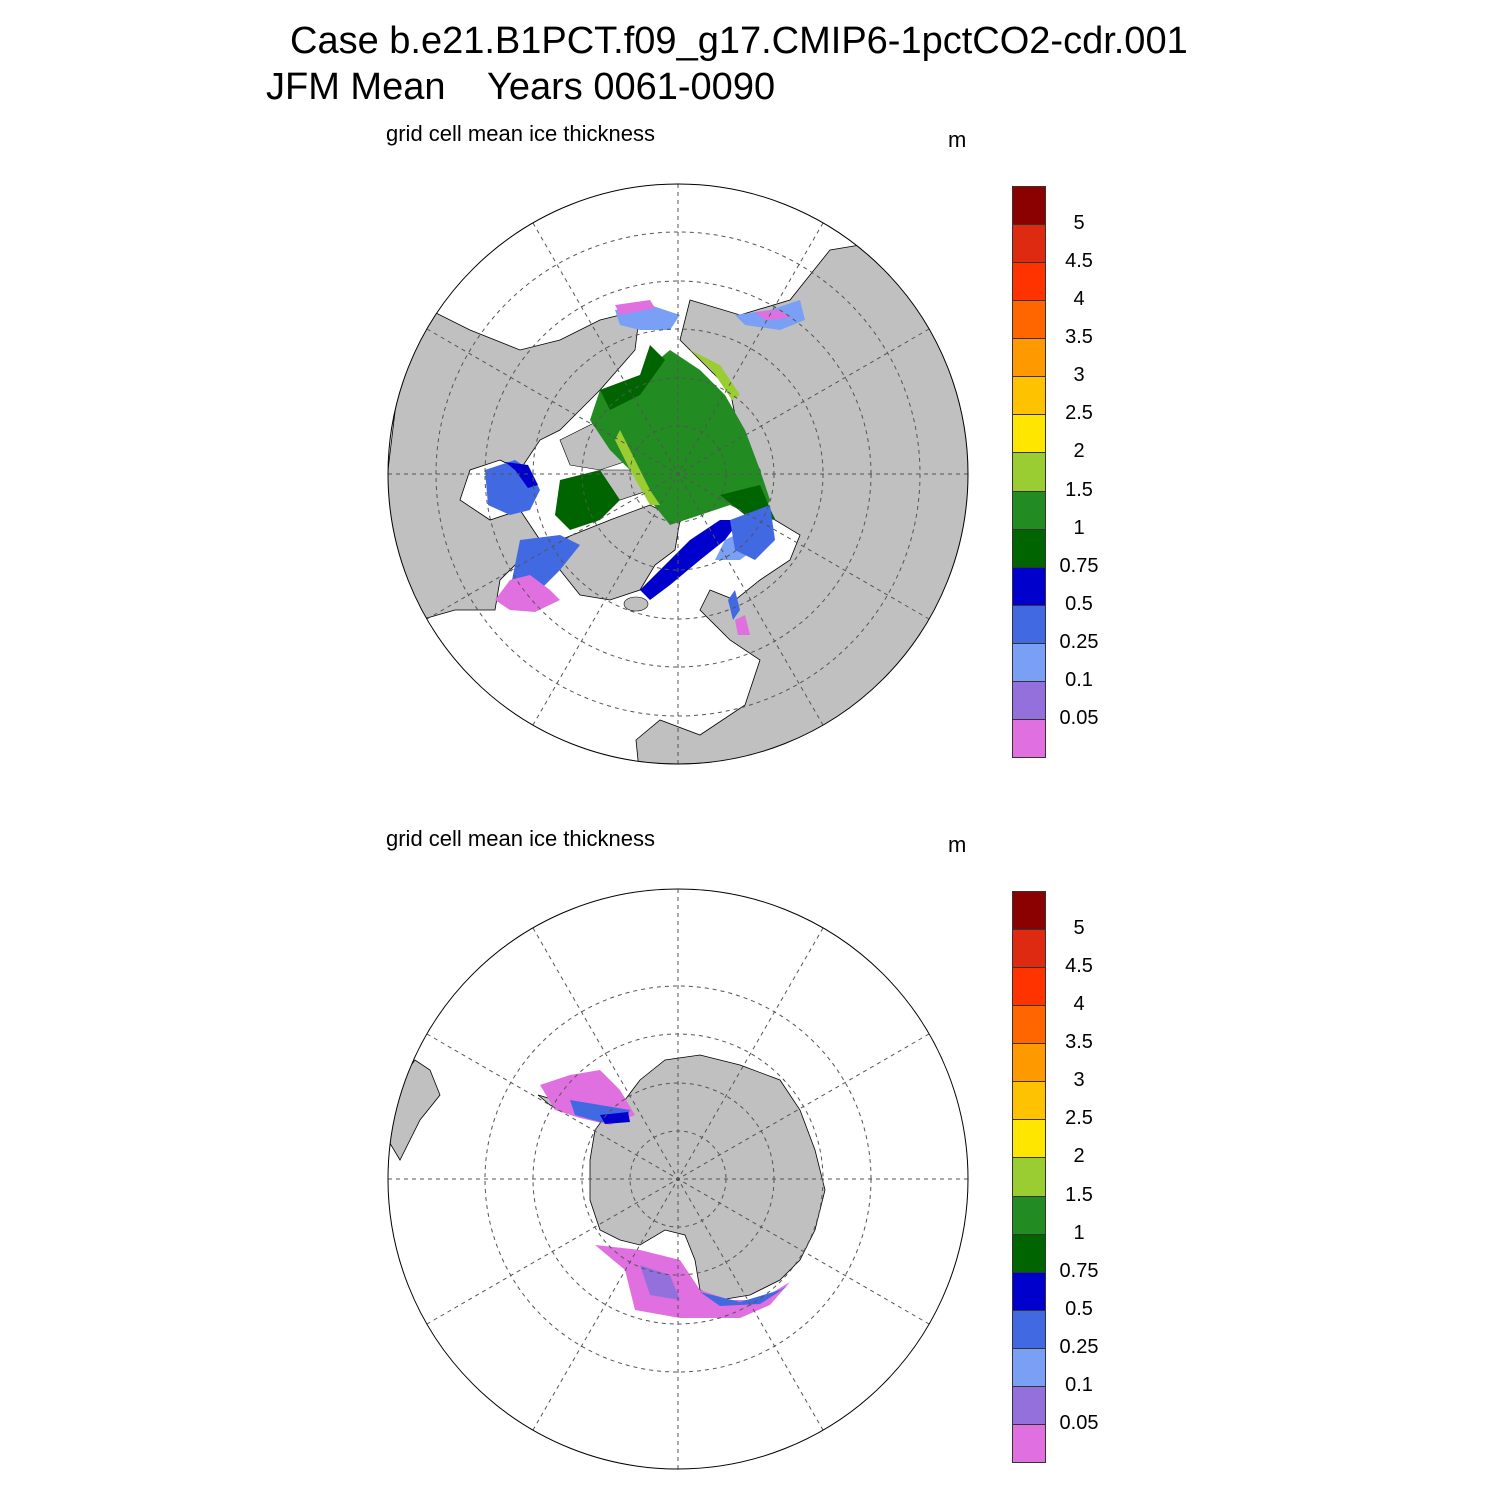  What do you see at coordinates (957, 844) in the screenshot?
I see `south-panel-units: m` at bounding box center [957, 844].